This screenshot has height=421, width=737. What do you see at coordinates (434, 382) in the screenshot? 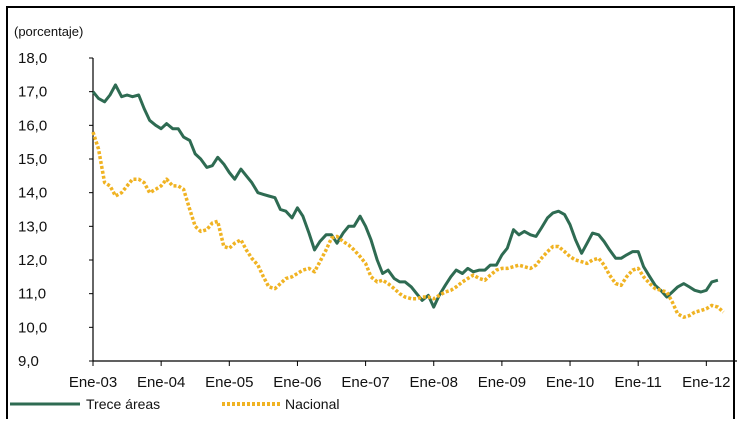
I see `x-tick-label: Ene-08` at bounding box center [434, 382].